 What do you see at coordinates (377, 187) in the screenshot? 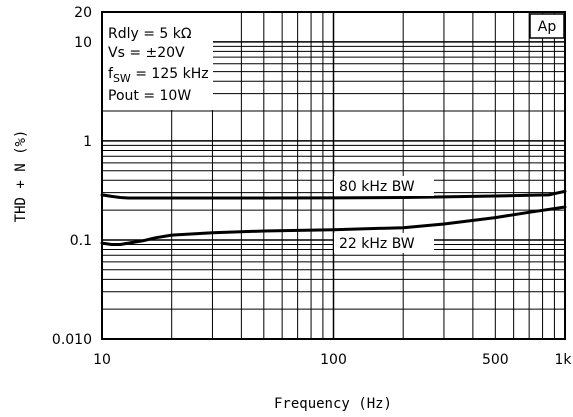
I see `series-label-80khz: 80 kHz BW` at bounding box center [377, 187].